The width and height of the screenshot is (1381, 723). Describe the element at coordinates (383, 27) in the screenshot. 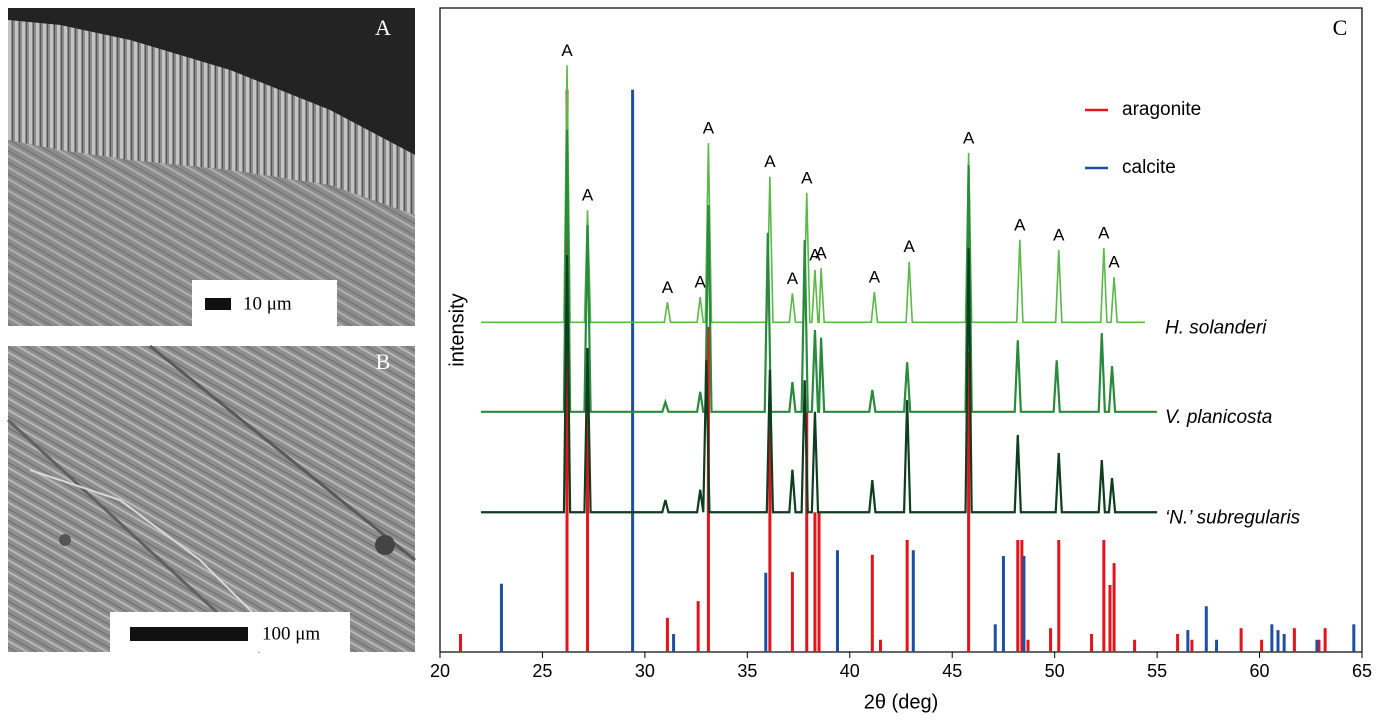

I see `panel-label: A` at that location.